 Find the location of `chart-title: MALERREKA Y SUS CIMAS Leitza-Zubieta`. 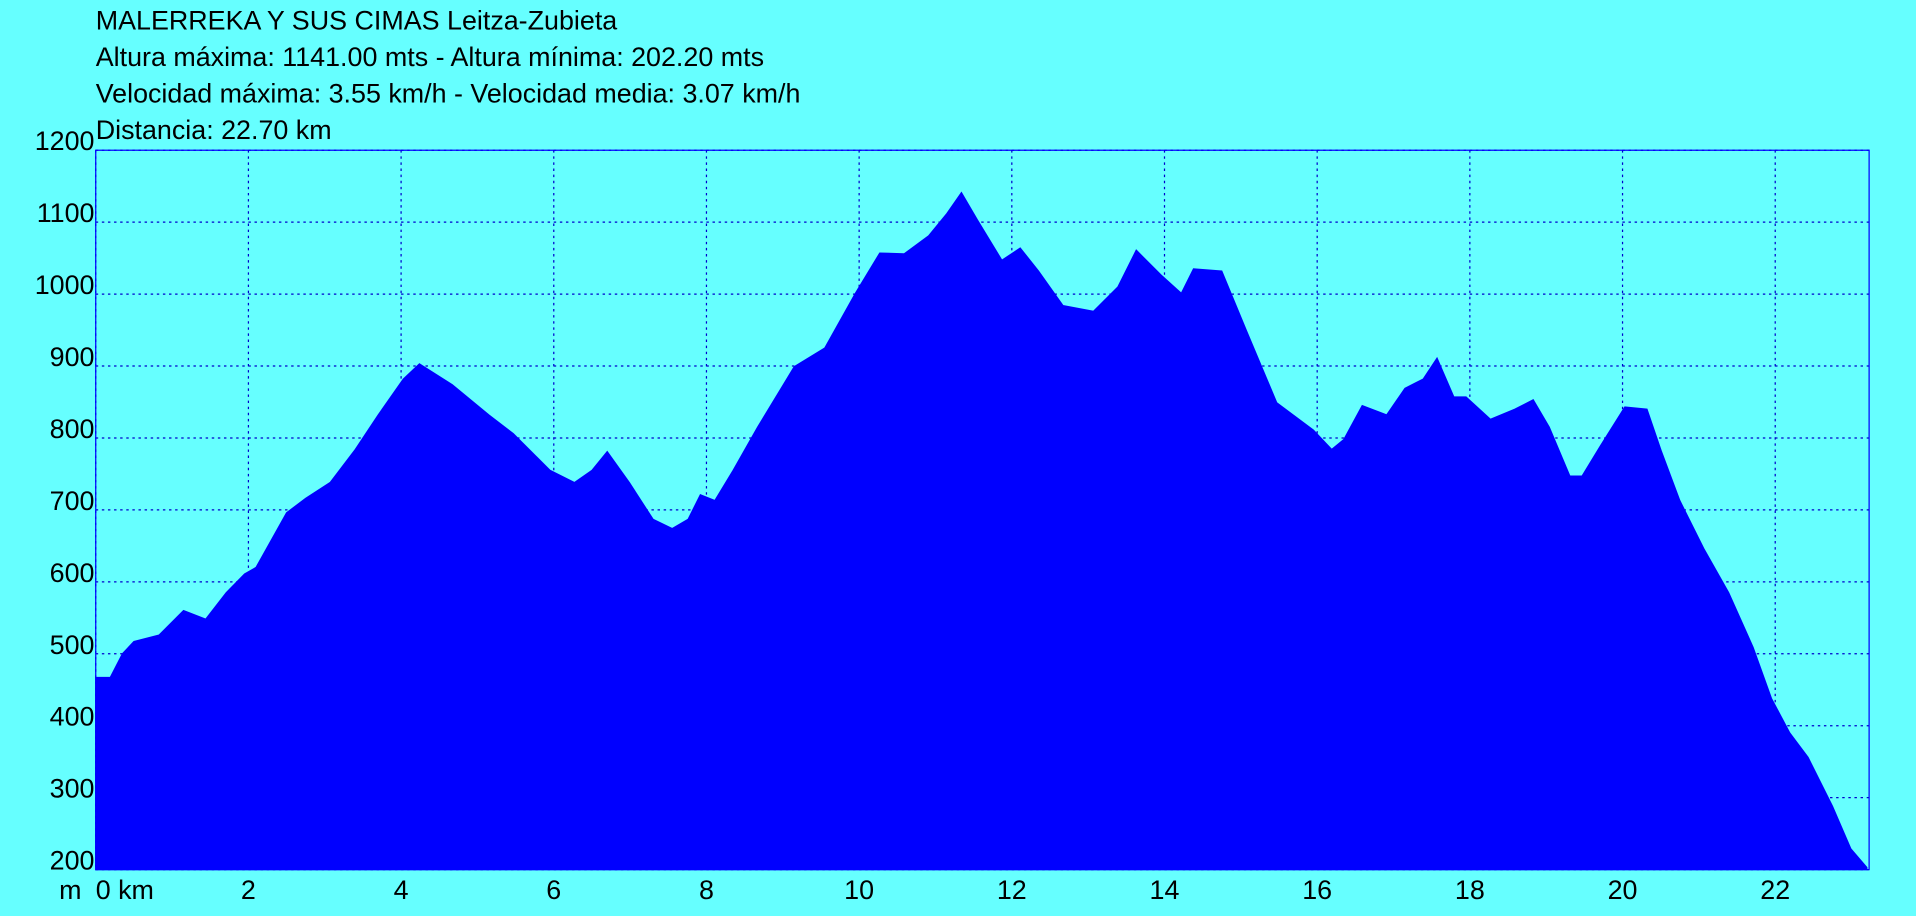

chart-title: MALERREKA Y SUS CIMAS Leitza-Zubieta is located at coordinates (357, 20).